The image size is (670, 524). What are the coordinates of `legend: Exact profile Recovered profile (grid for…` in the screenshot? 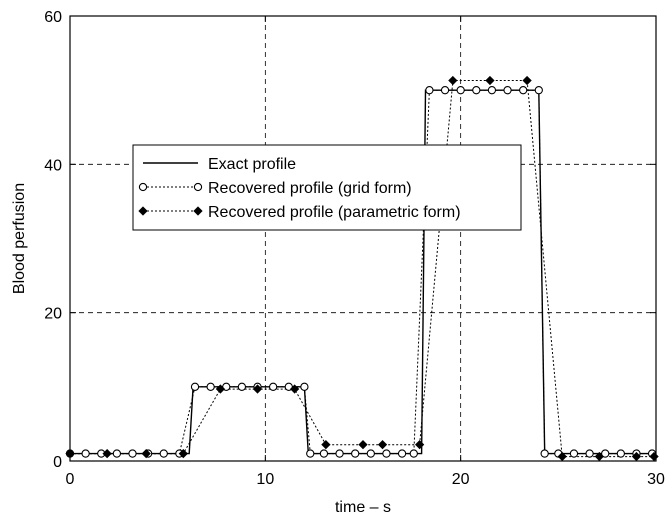 It's located at (327, 187).